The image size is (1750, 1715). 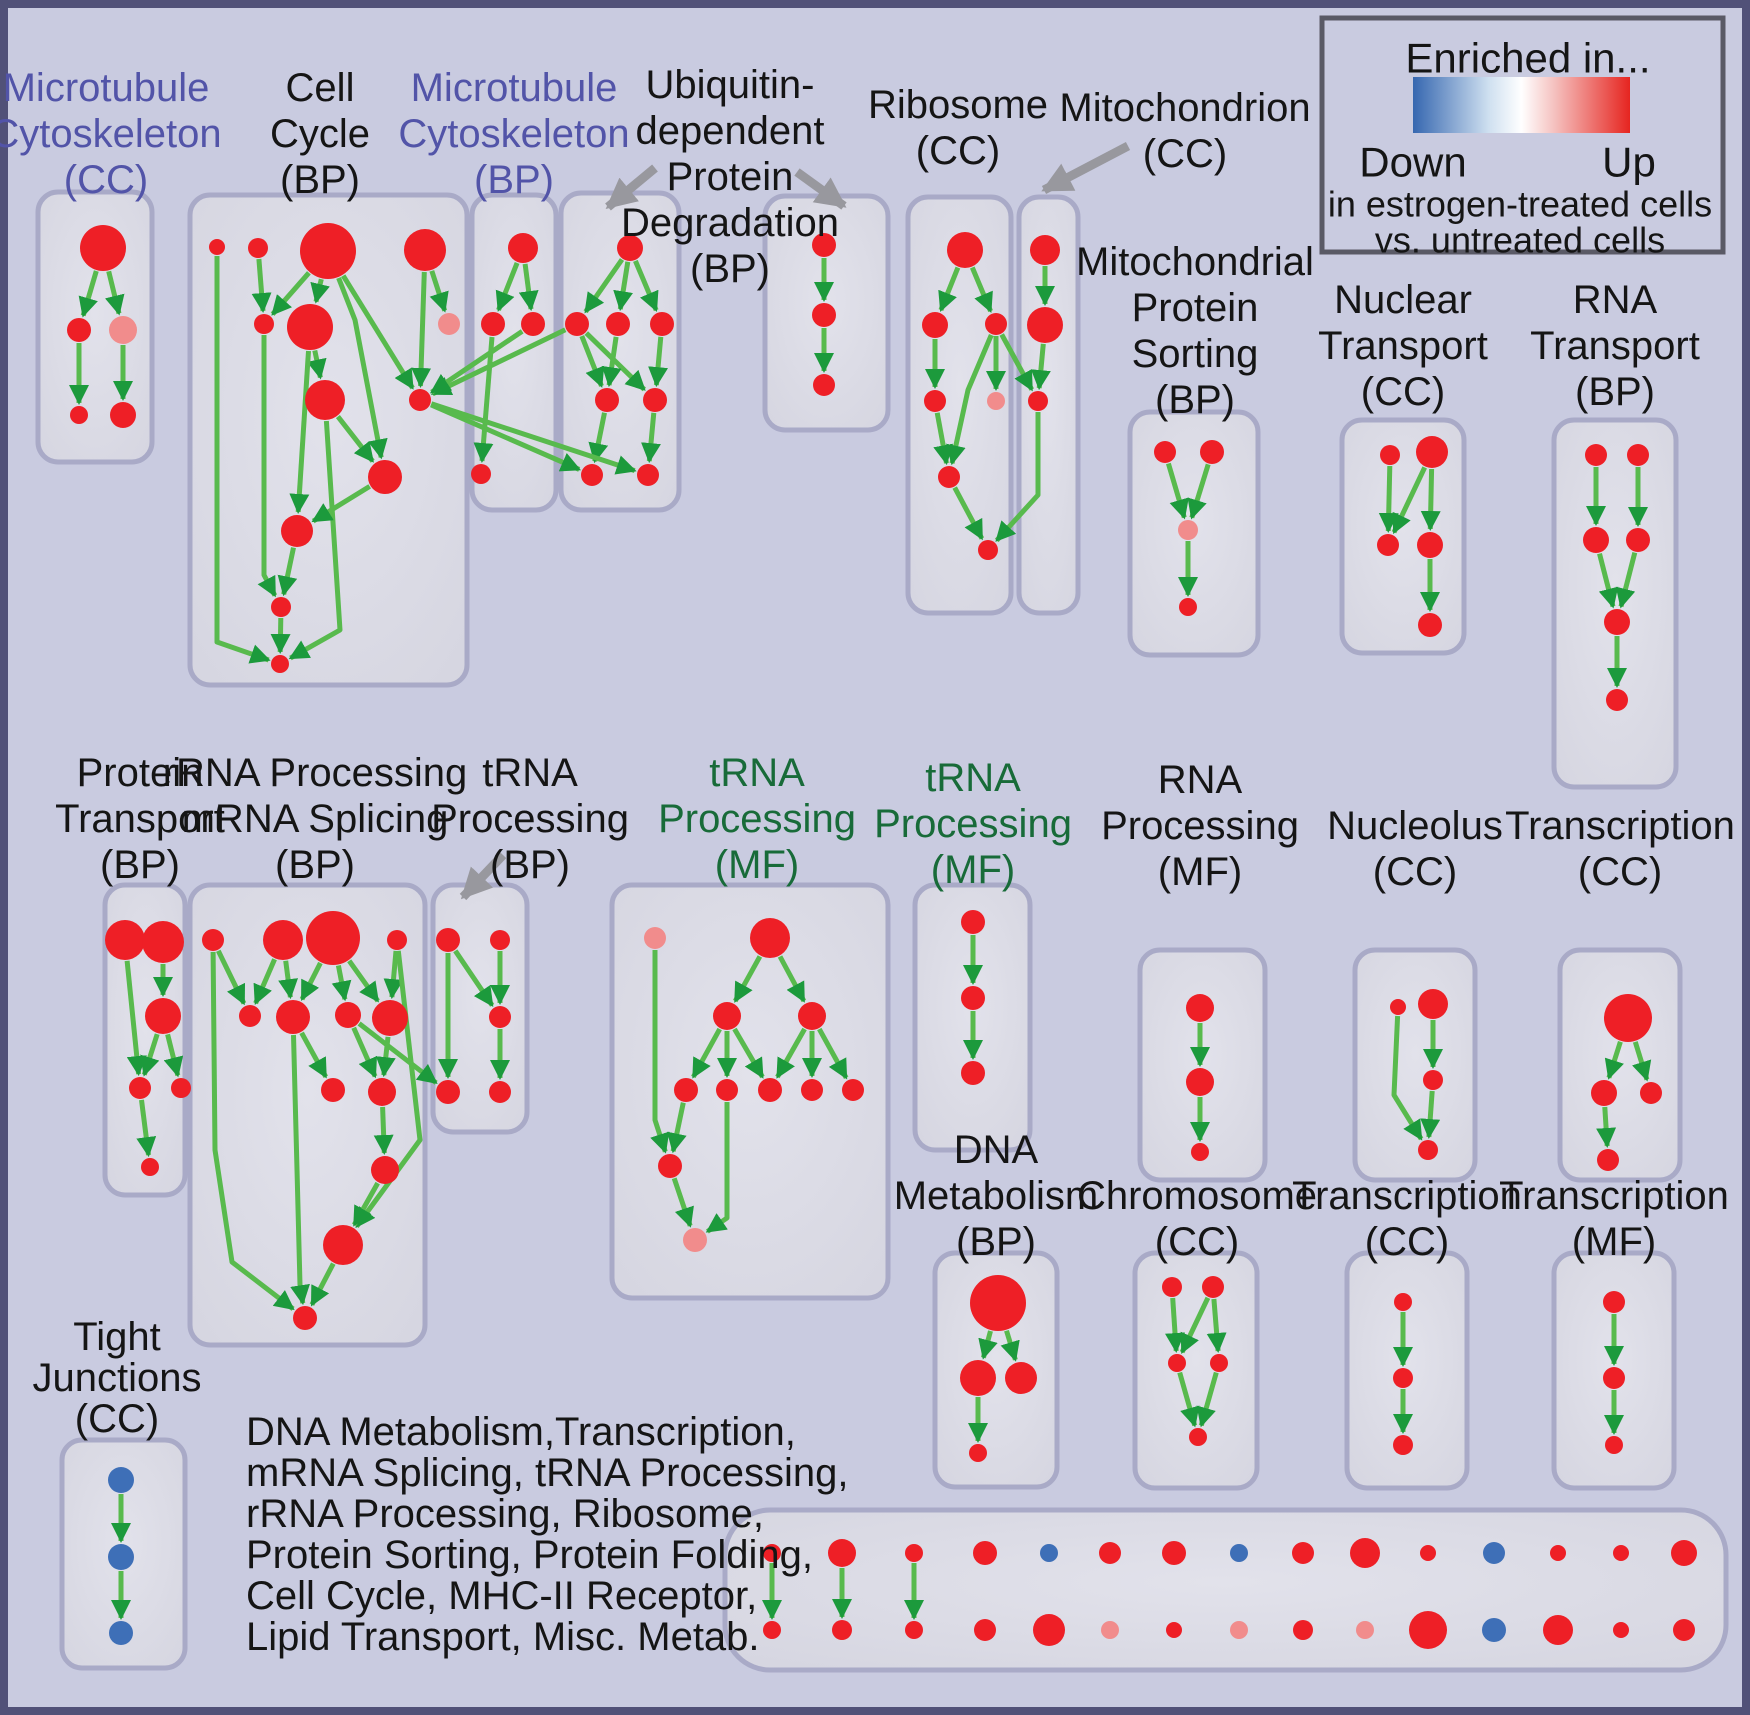 I want to click on go-cluster-label-transcription-cc-1: (CC), so click(x=1620, y=872).